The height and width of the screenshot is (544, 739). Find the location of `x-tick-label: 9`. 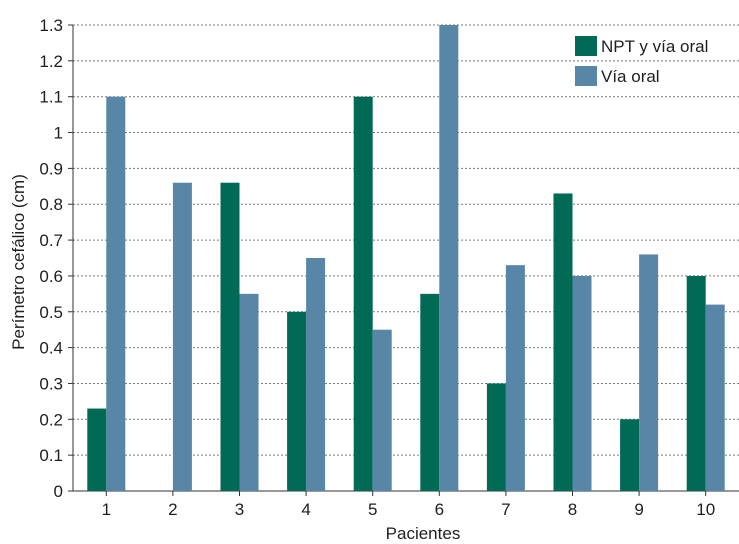

x-tick-label: 9 is located at coordinates (638, 509).